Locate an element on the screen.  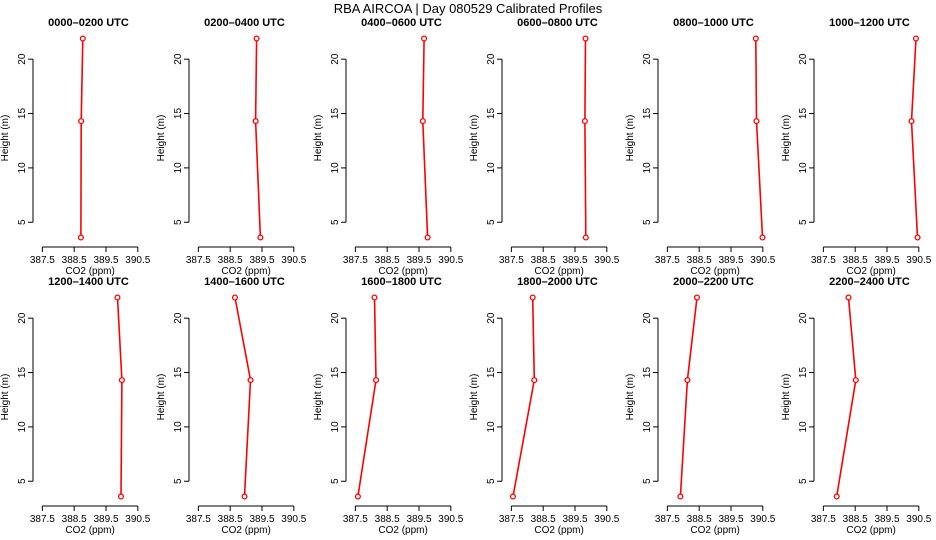
panel-title: 0800–1000 UTC is located at coordinates (713, 23).